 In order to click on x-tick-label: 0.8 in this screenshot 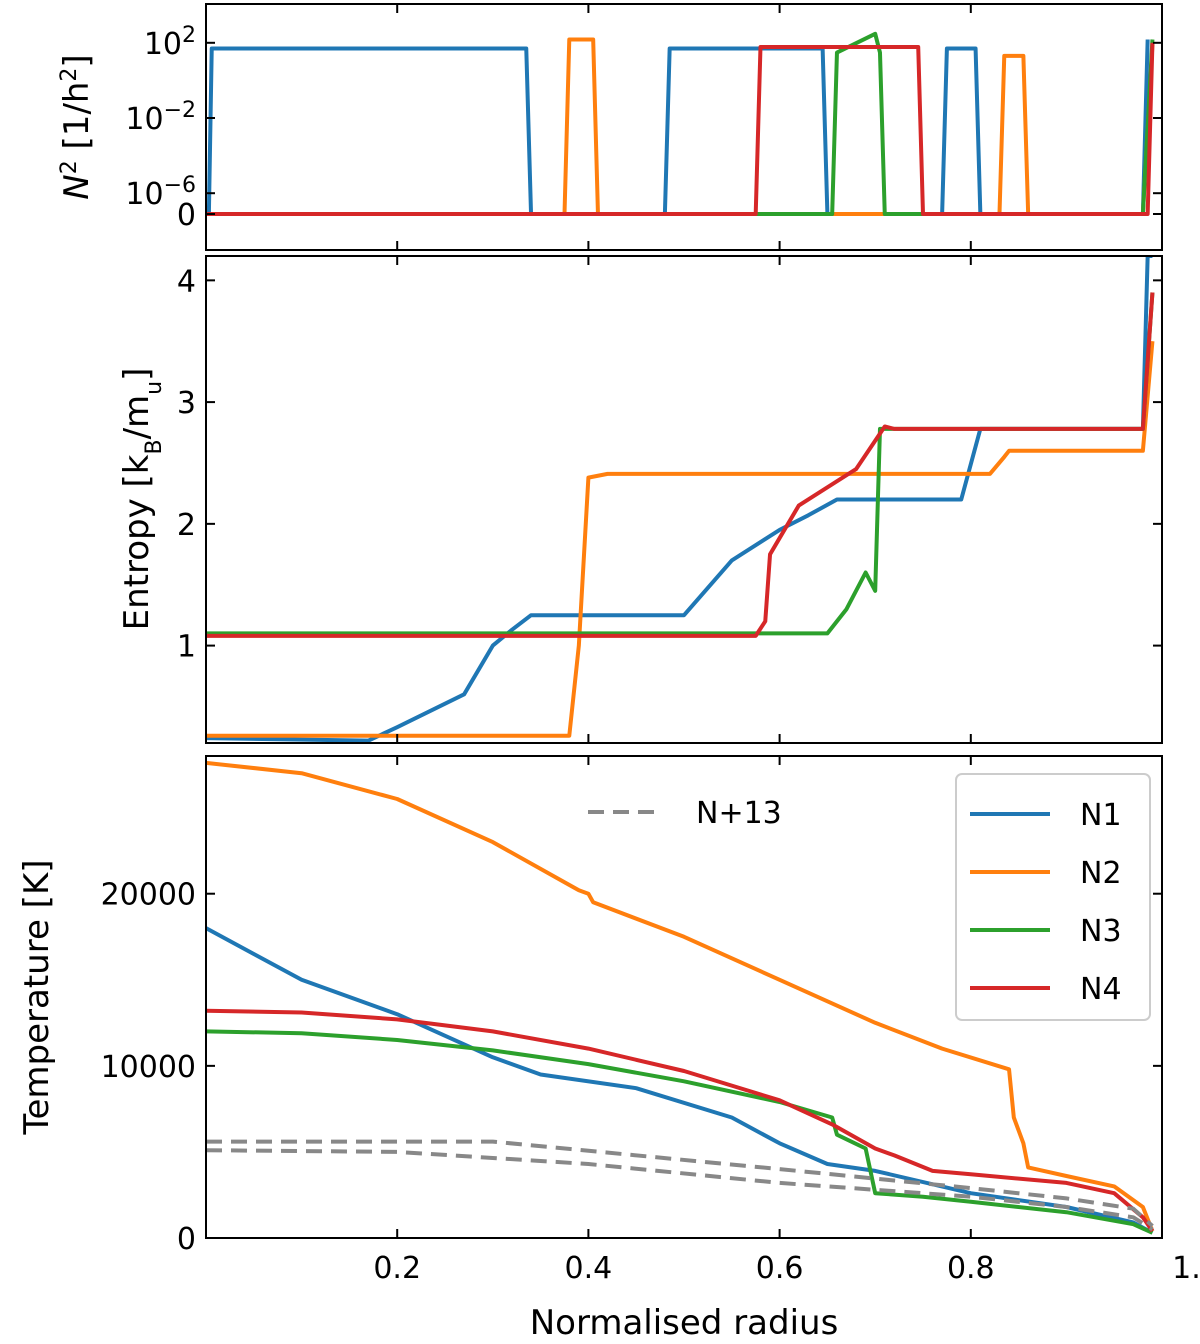, I will do `click(971, 1268)`.